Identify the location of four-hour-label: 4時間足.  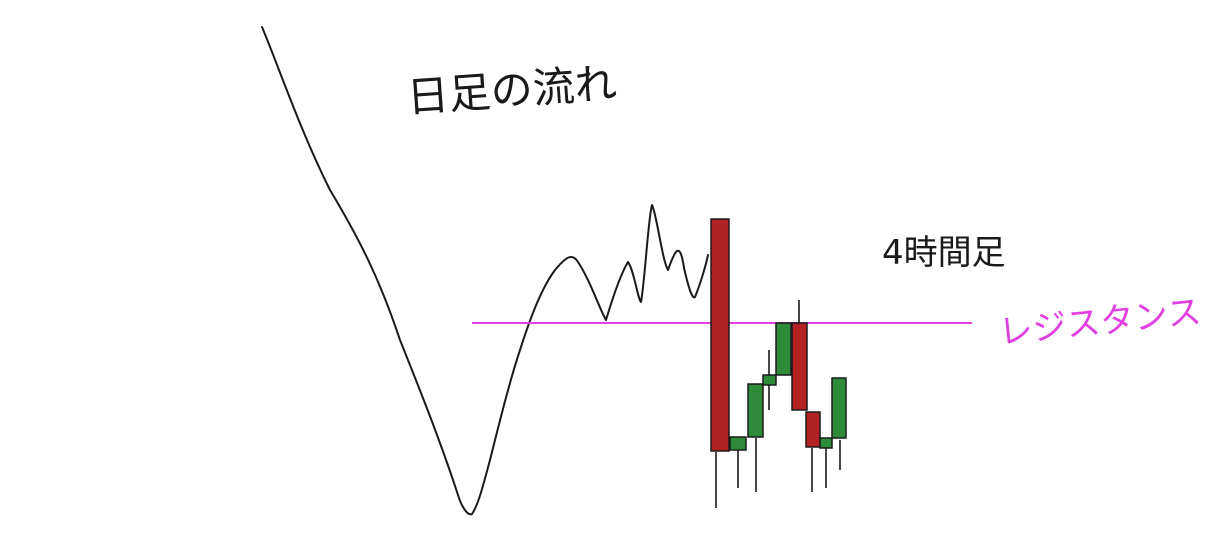
(944, 253).